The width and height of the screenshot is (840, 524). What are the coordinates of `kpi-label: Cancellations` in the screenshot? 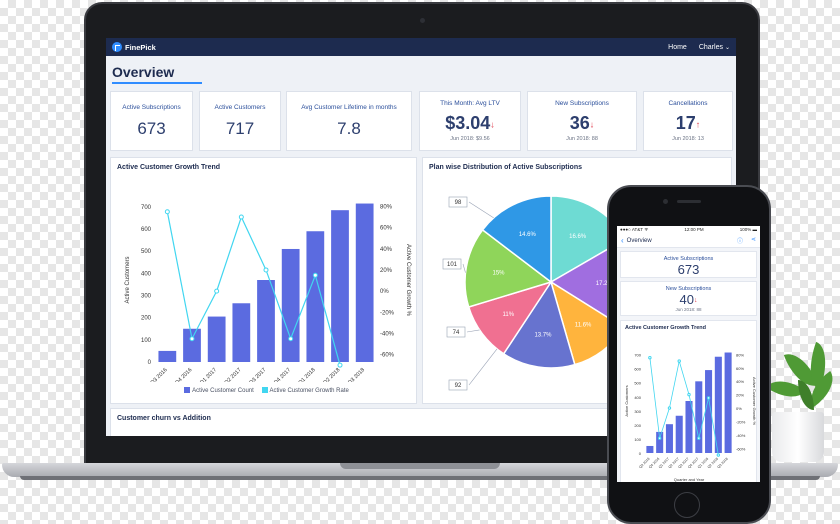 It's located at (688, 103).